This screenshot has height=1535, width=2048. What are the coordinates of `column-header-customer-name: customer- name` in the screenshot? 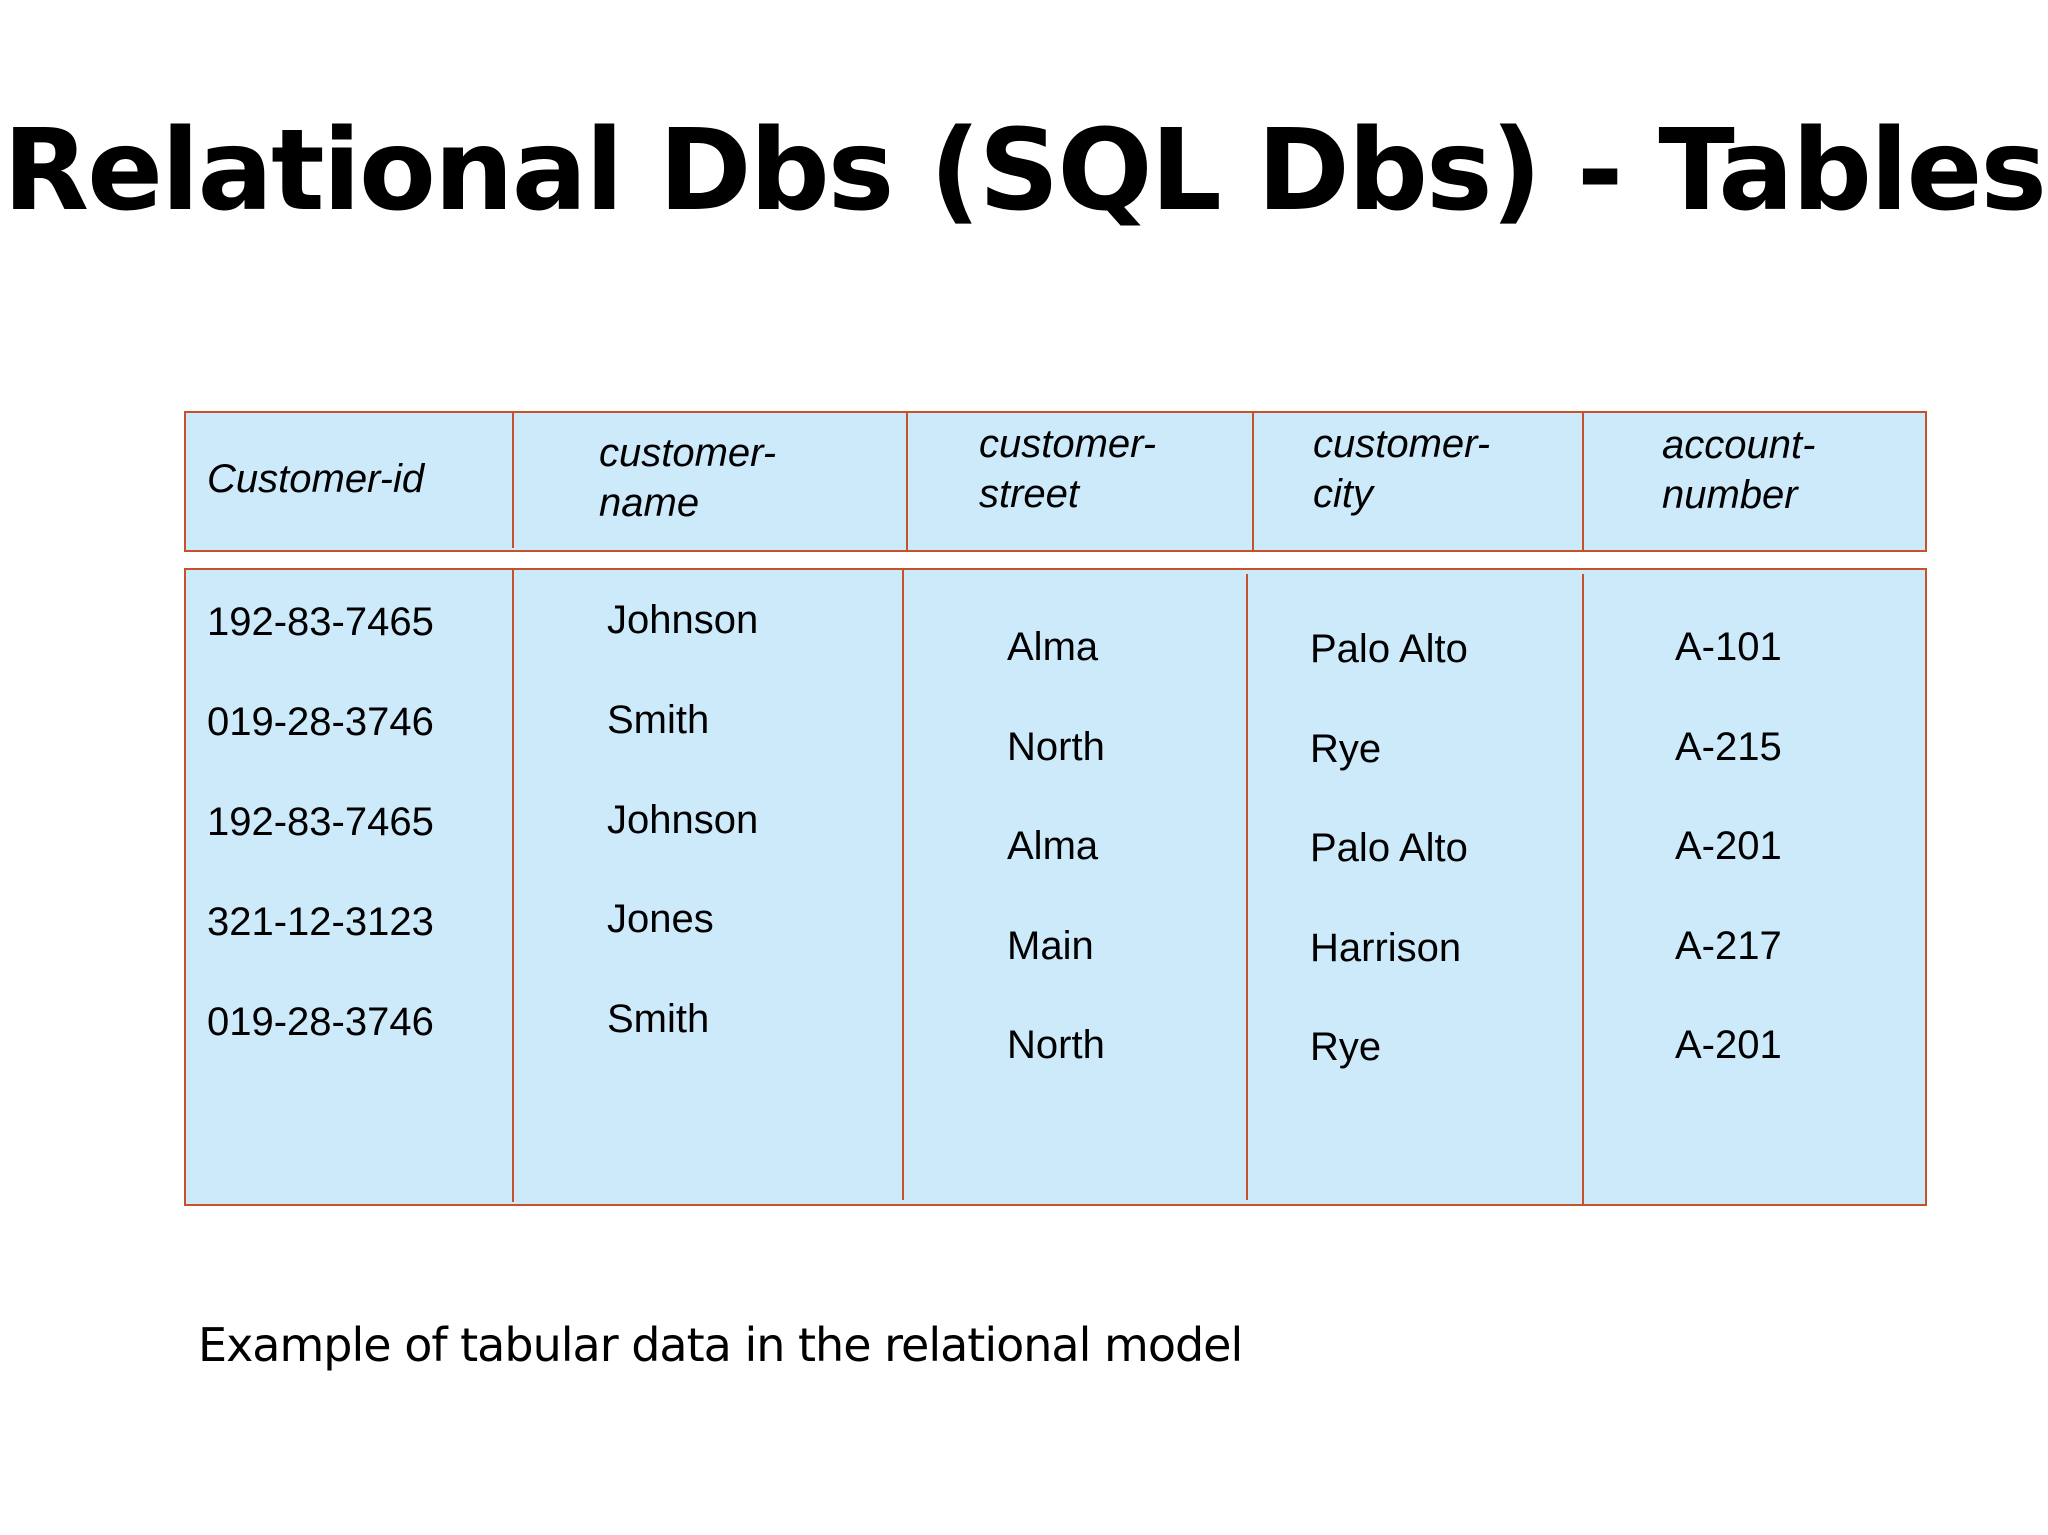 It's located at (688, 478).